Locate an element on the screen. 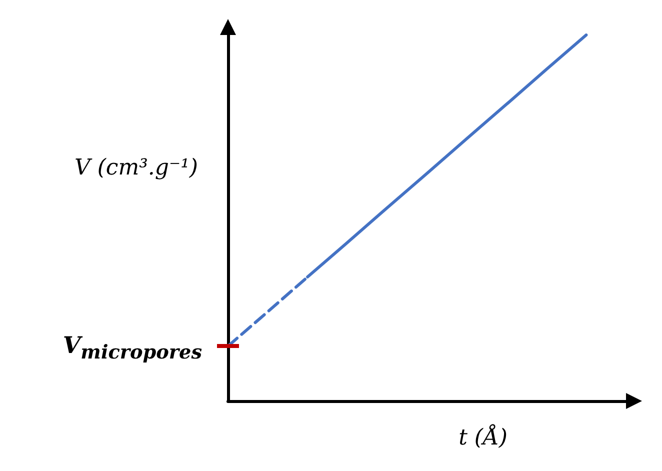 Image resolution: width=662 pixels, height=471 pixels. x-axis-title: t (Å) is located at coordinates (483, 437).